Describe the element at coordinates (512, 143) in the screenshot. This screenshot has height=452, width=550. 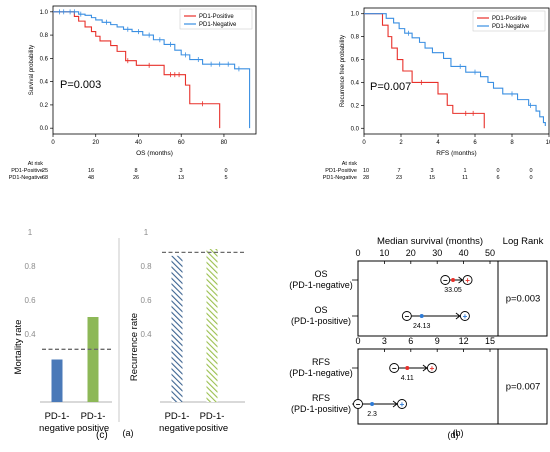
I see `x-tick-label: 8` at that location.